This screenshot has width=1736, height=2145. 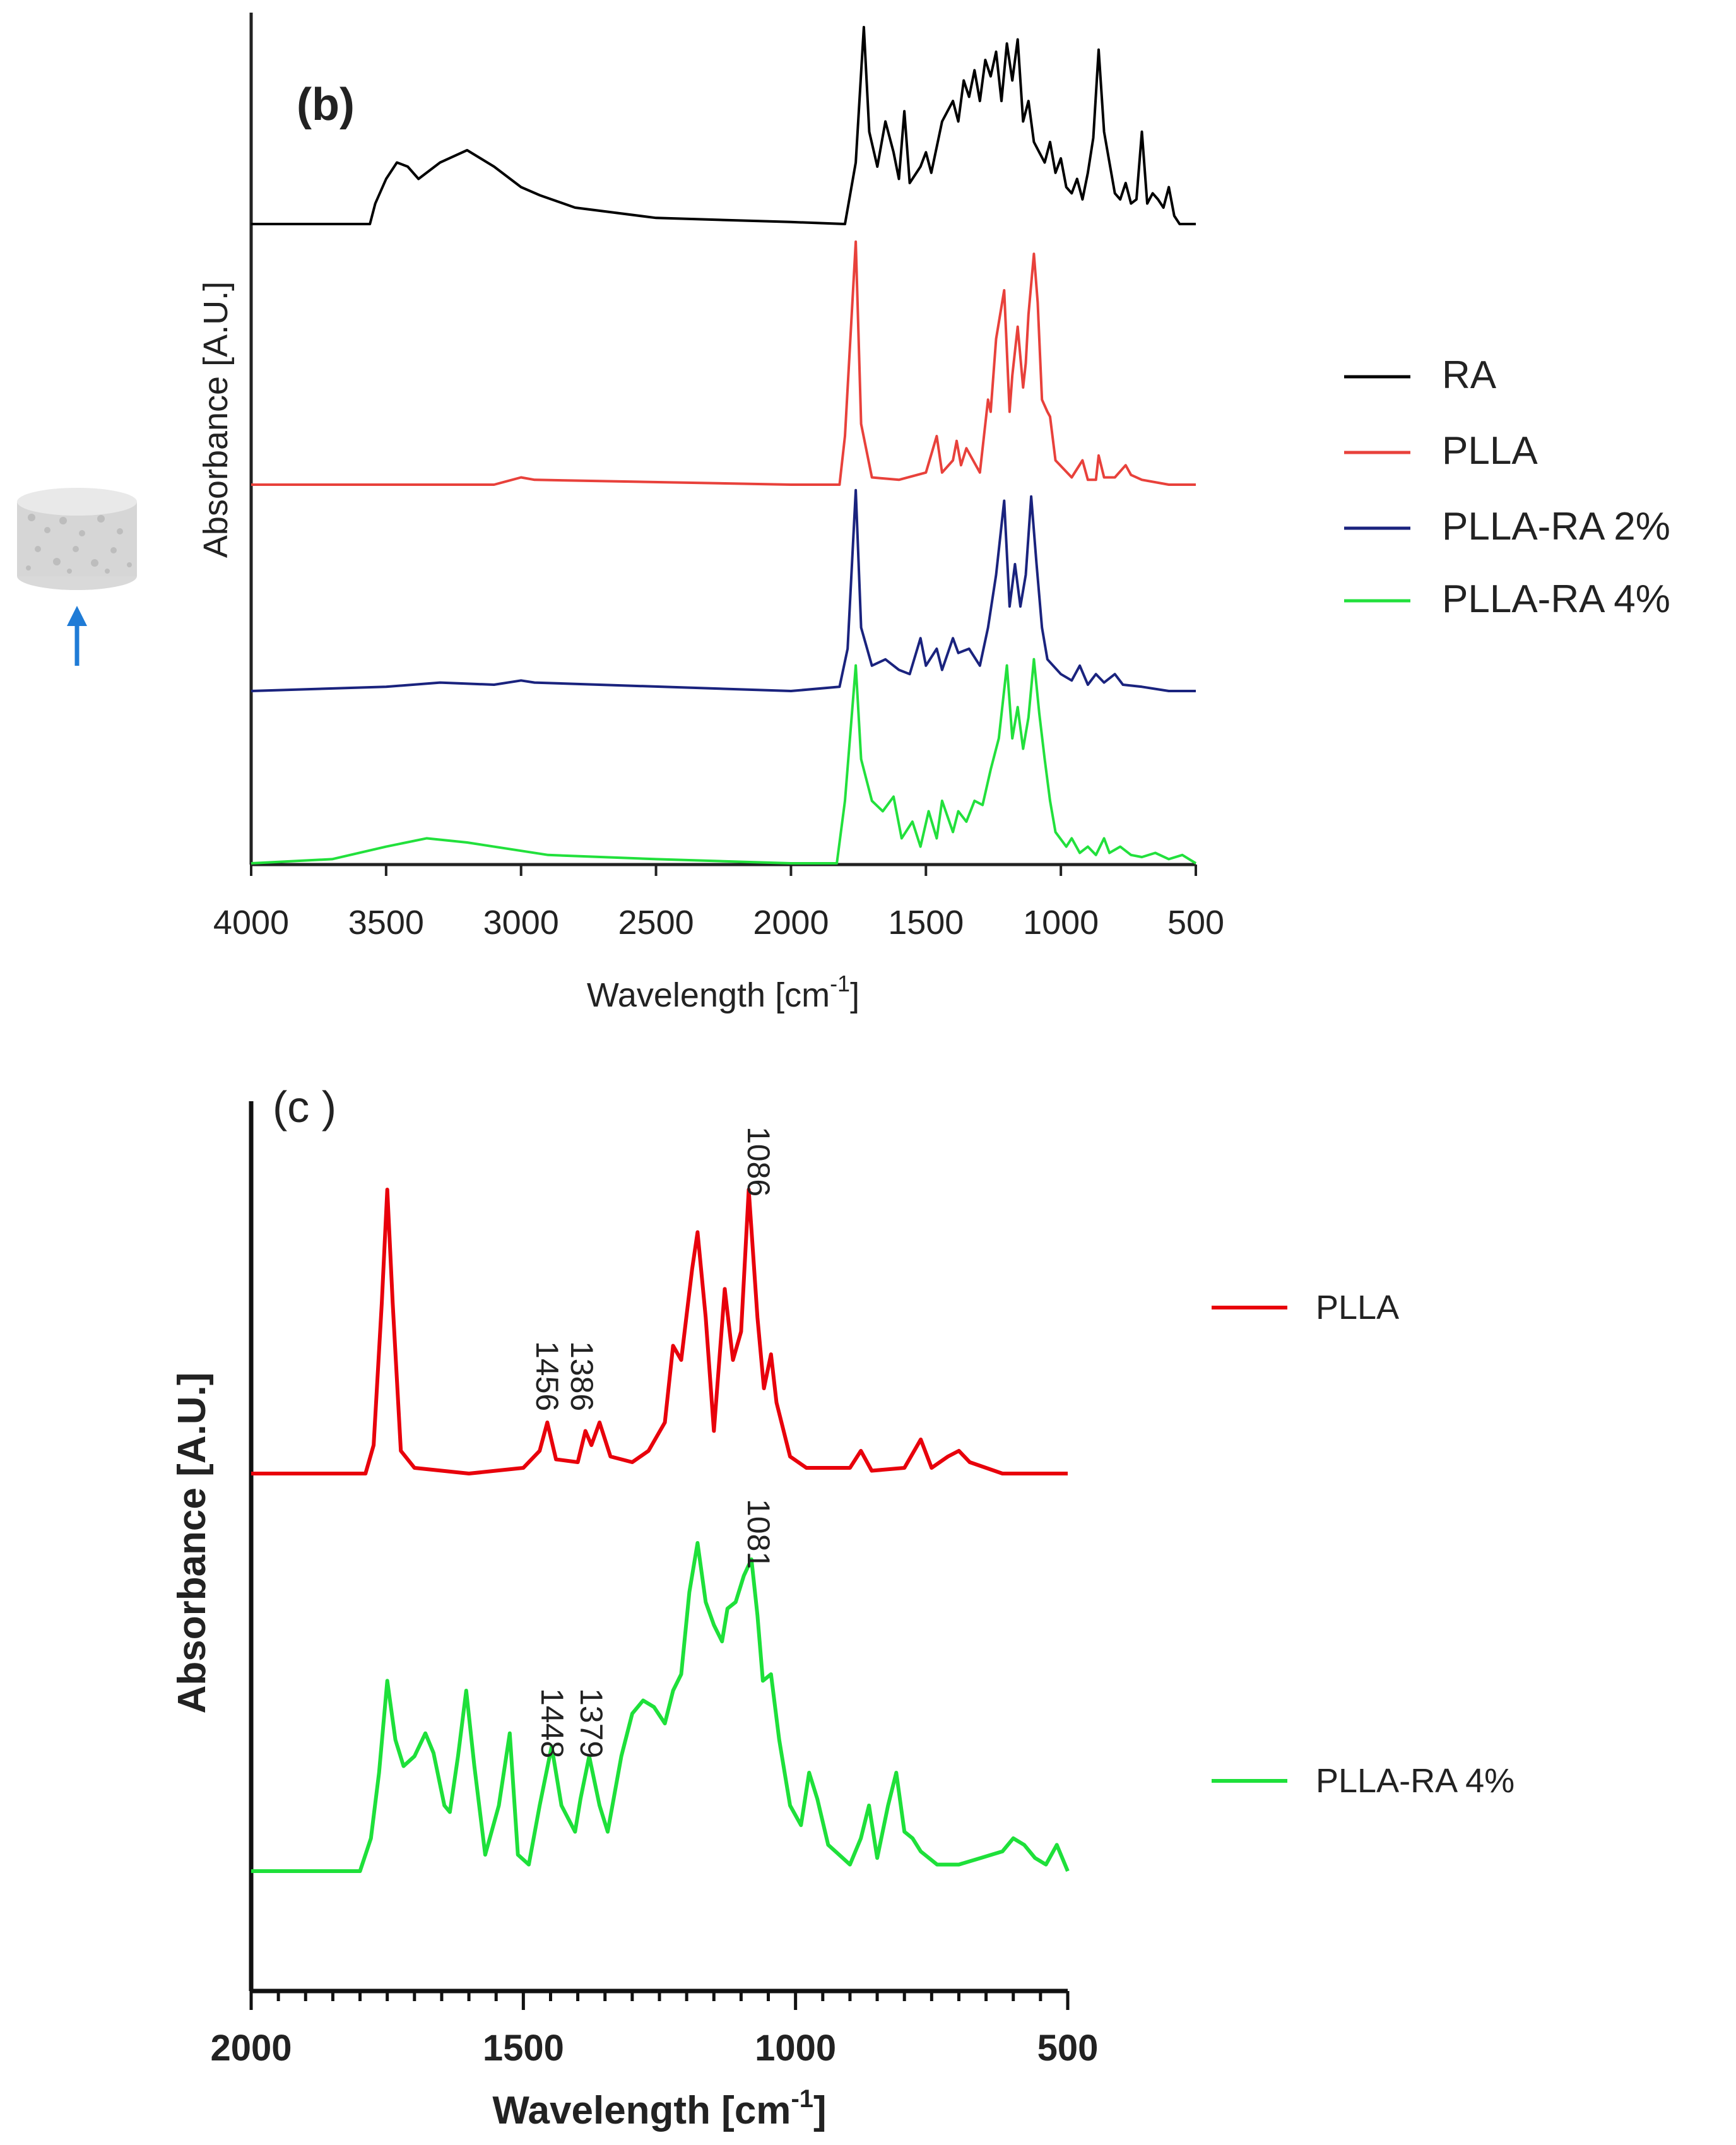 What do you see at coordinates (251, 923) in the screenshot?
I see `panel-b-tick-label: 4000` at bounding box center [251, 923].